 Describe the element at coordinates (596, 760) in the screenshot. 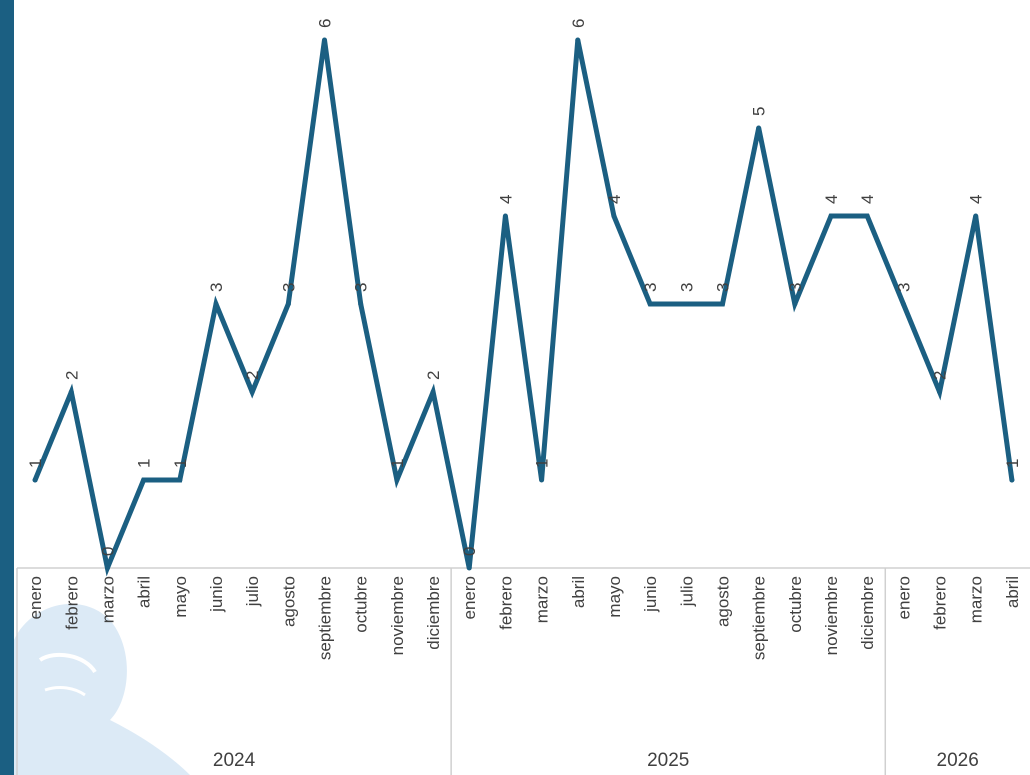

I see `year-group-labels: 2024 2025 2026` at that location.